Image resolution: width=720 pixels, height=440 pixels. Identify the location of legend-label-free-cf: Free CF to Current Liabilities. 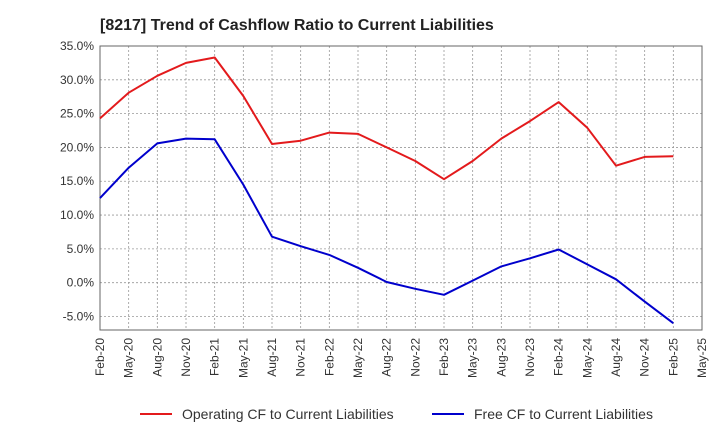
(563, 414).